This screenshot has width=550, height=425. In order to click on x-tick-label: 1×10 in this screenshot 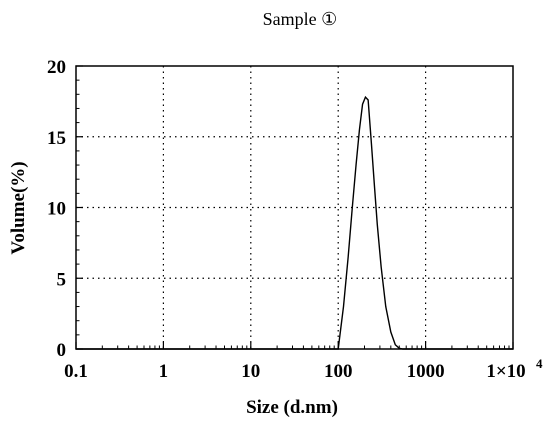, I will do `click(505, 371)`.